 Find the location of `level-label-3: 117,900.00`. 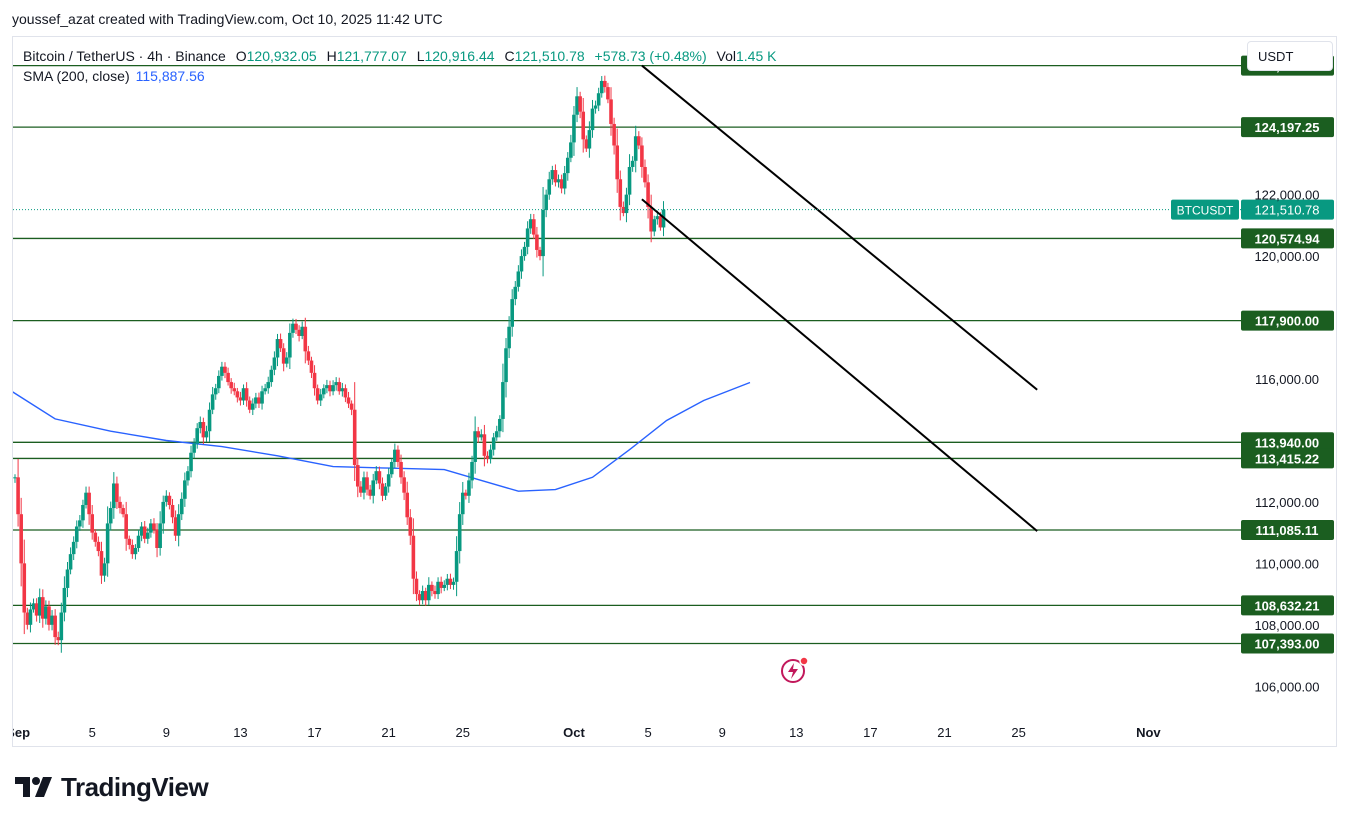

level-label-3: 117,900.00 is located at coordinates (1287, 321).